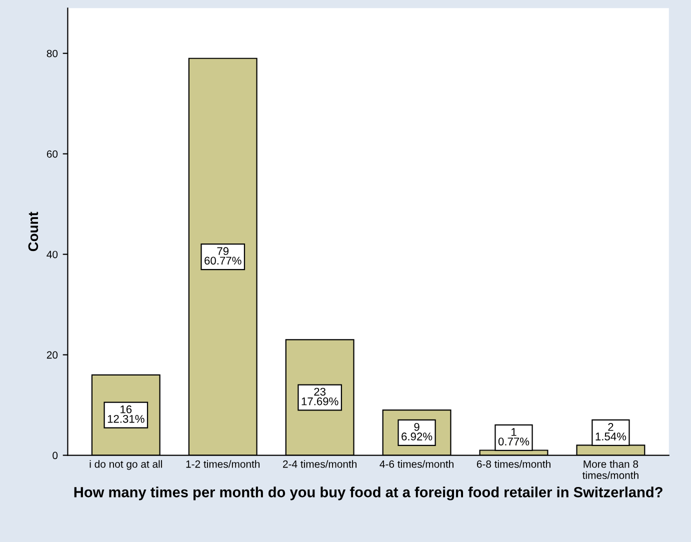  Describe the element at coordinates (33, 232) in the screenshot. I see `y-axis-title: Count` at that location.